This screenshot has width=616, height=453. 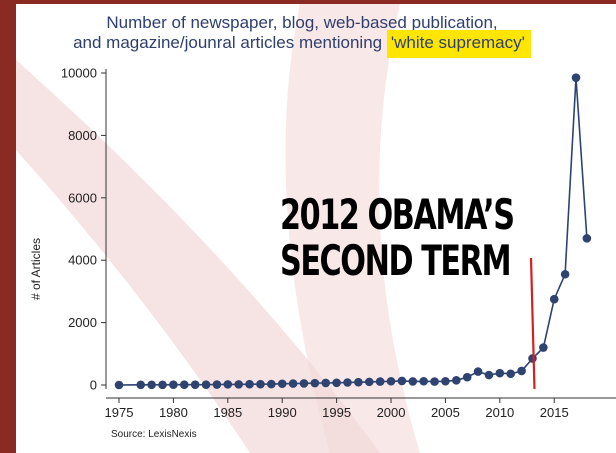 What do you see at coordinates (499, 412) in the screenshot?
I see `x-tick-label: 2010` at bounding box center [499, 412].